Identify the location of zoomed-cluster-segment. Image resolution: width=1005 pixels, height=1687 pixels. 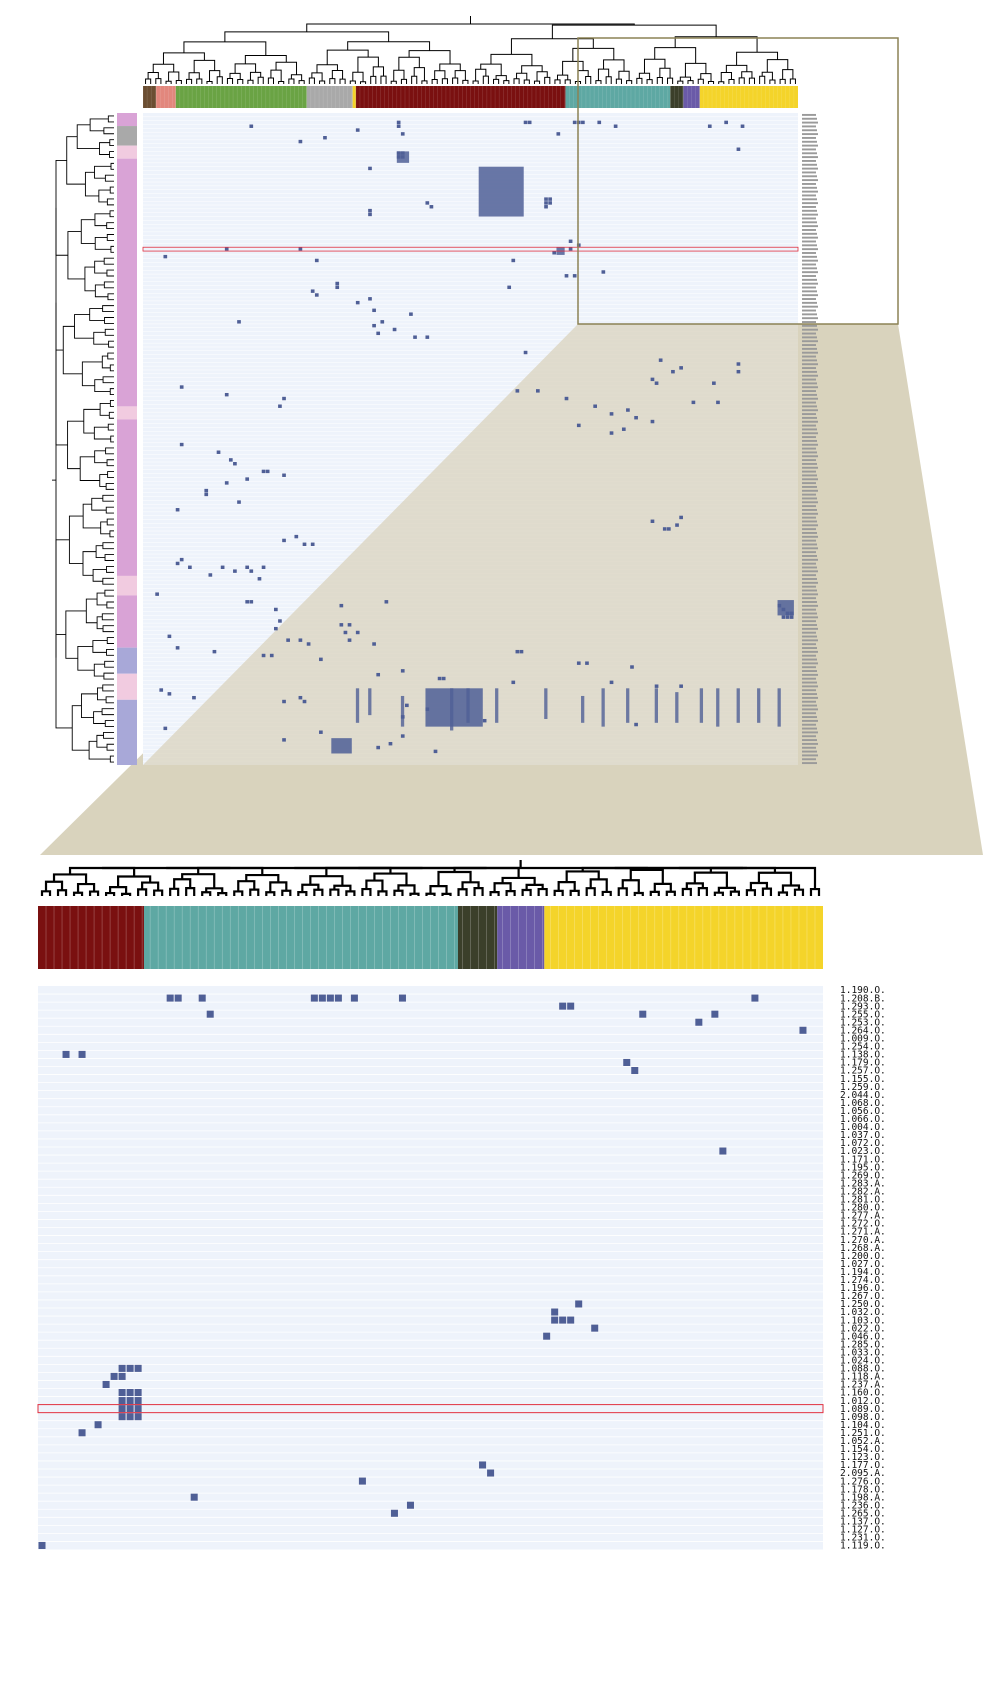
(521, 937).